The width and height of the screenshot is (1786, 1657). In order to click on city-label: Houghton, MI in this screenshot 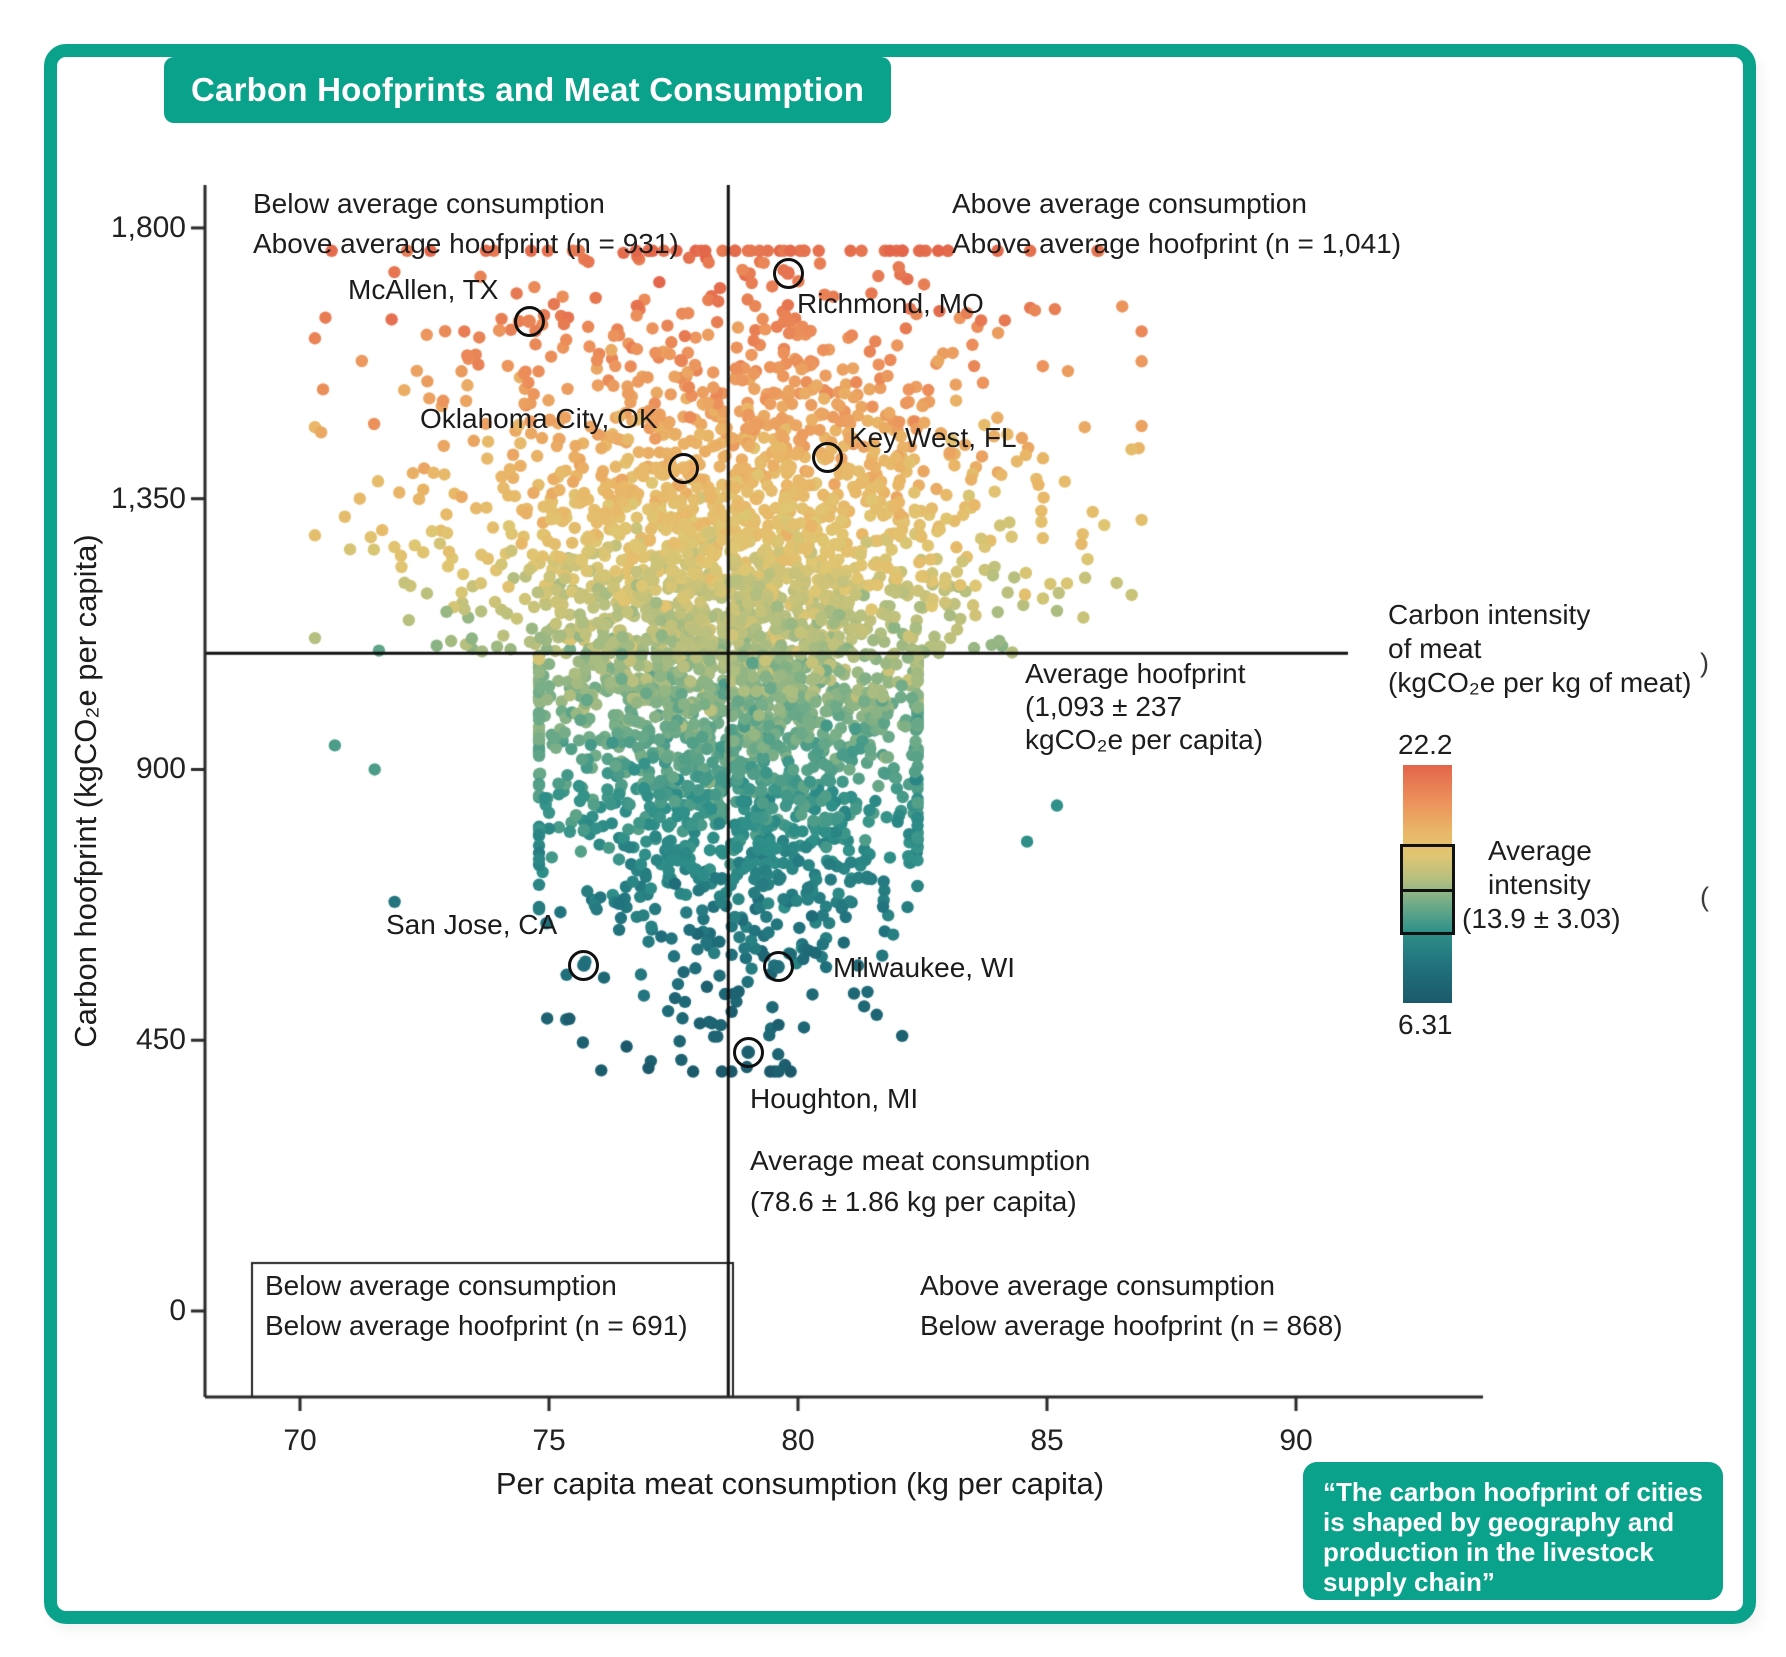, I will do `click(834, 1098)`.